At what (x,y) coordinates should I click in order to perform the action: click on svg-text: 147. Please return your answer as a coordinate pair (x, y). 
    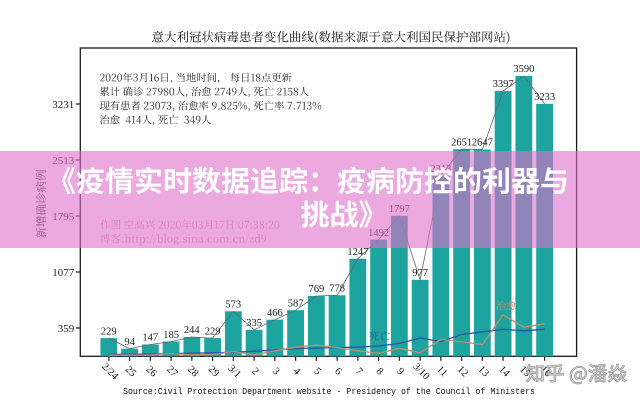
    Looking at the image, I should click on (150, 338).